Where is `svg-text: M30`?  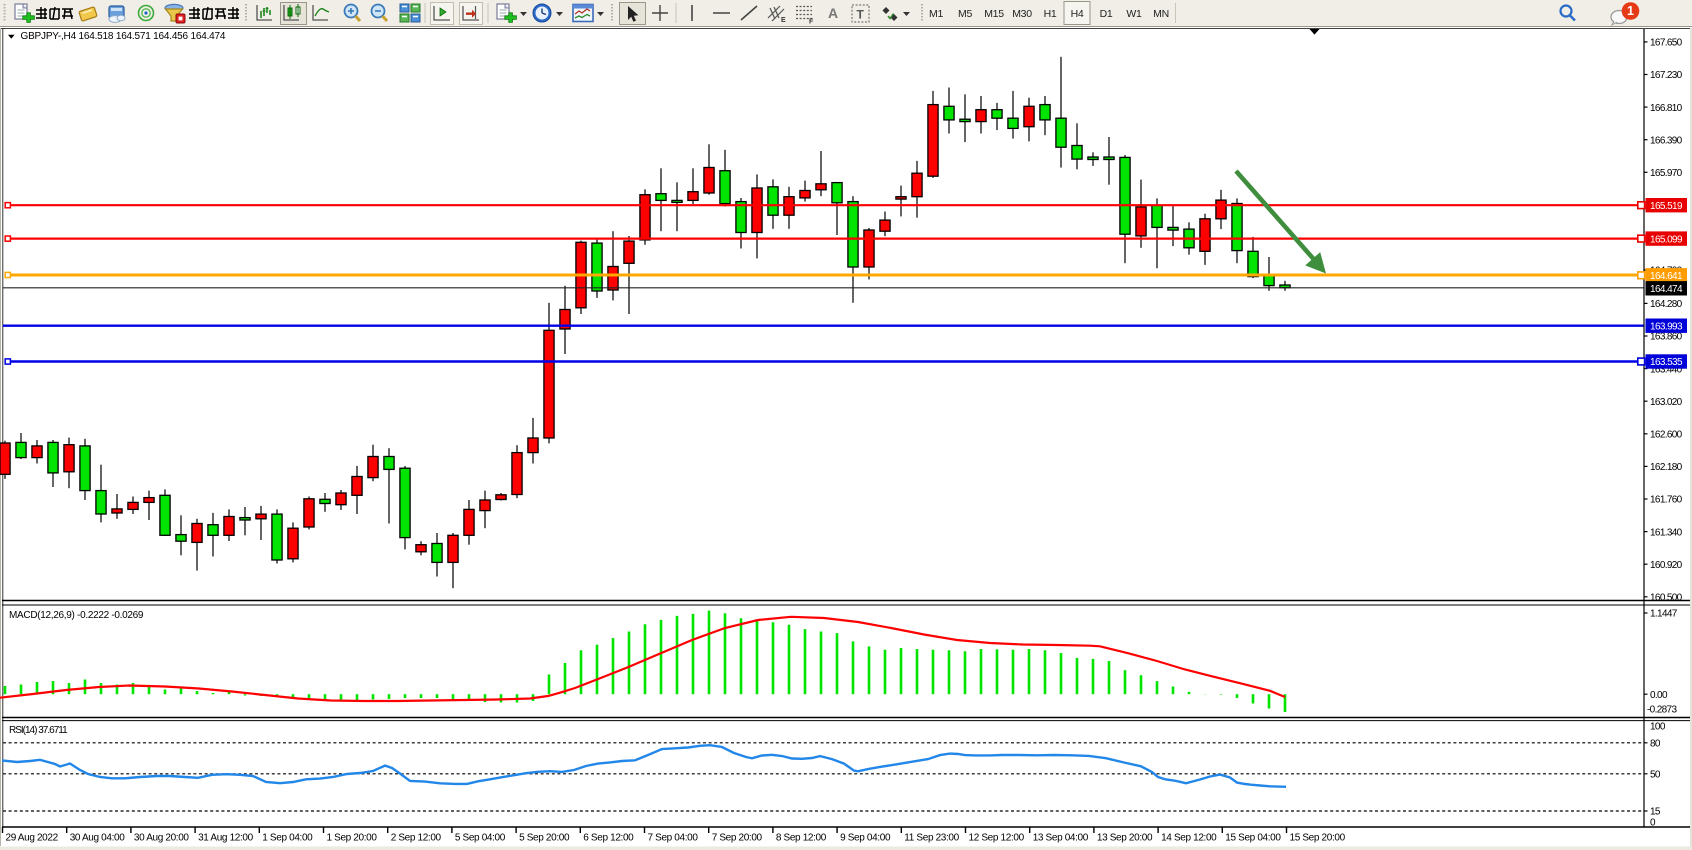 svg-text: M30 is located at coordinates (1022, 14).